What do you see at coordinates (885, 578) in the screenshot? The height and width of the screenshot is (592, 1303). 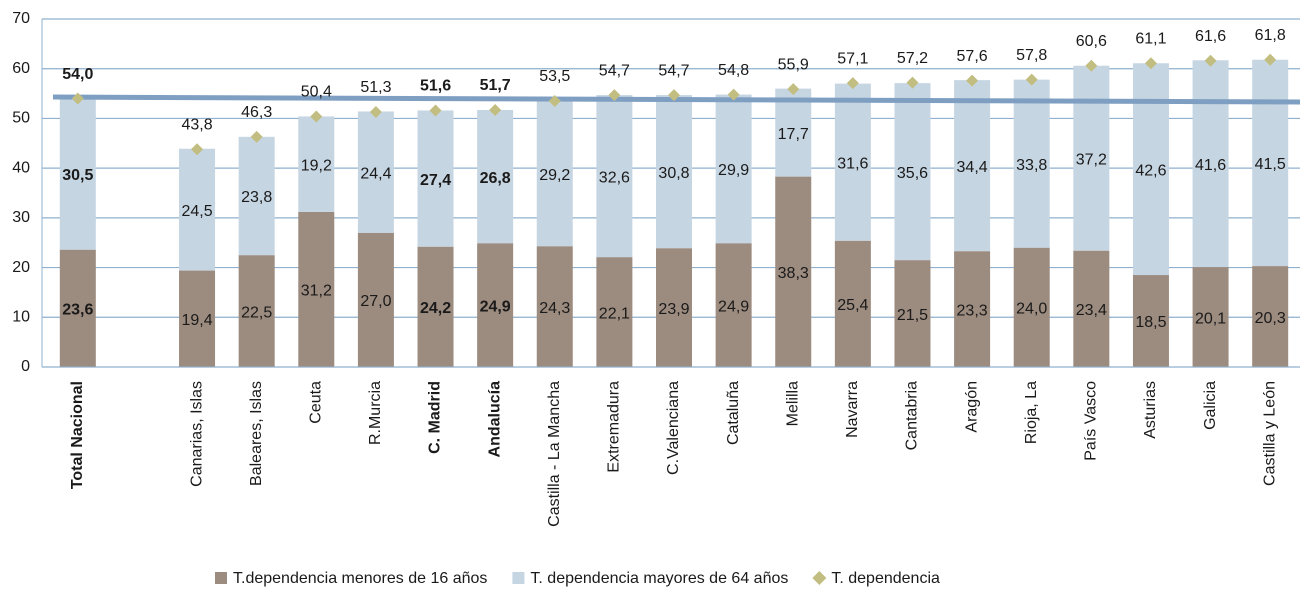 I see `legend-label: T. dependencia` at bounding box center [885, 578].